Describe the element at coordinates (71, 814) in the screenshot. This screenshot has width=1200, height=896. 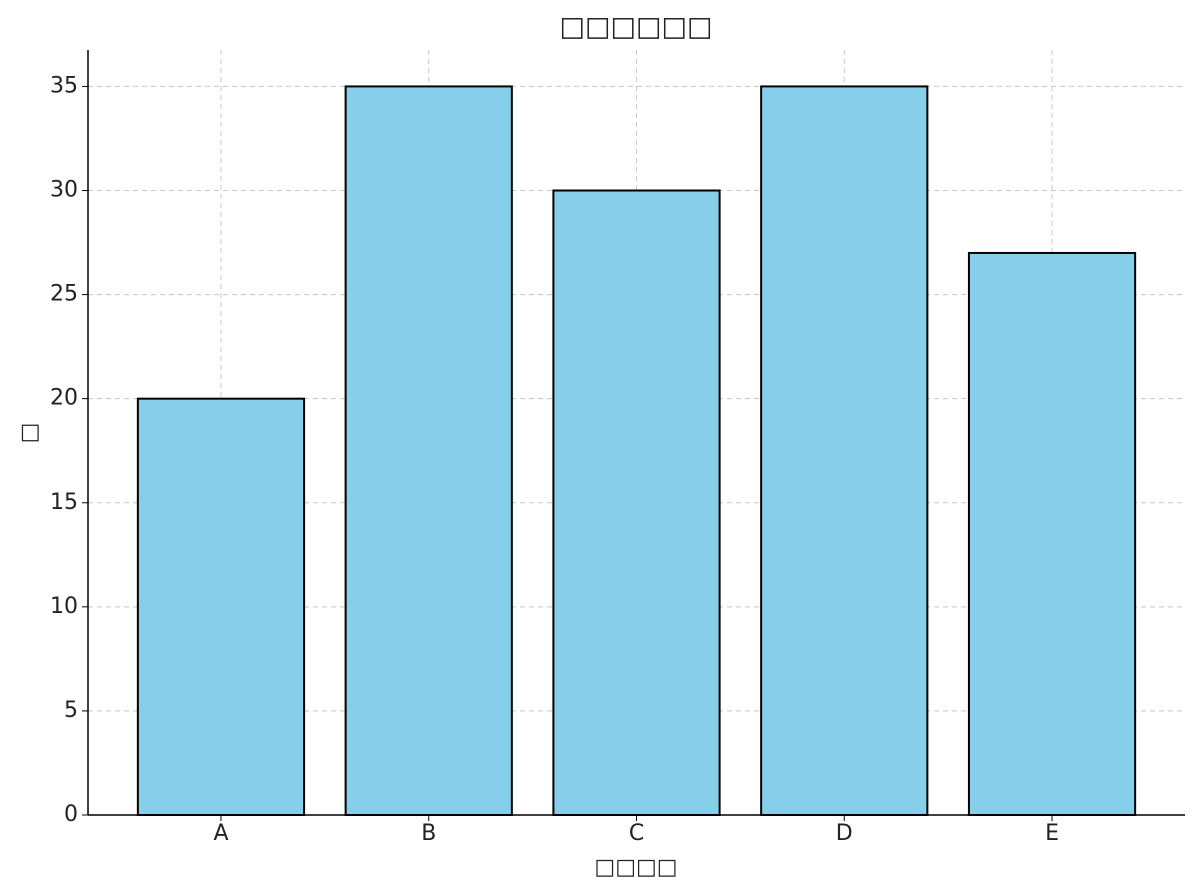
I see `y-tick-label: 0` at that location.